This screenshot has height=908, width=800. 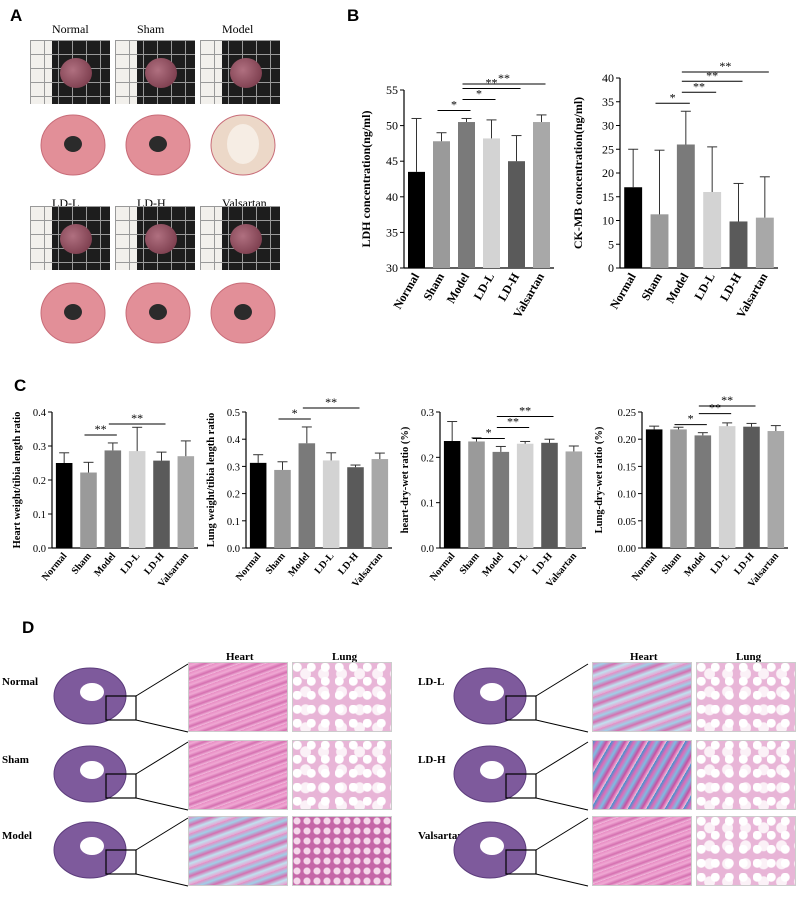 I want to click on y-tick-label: 50, so click(x=392, y=126).